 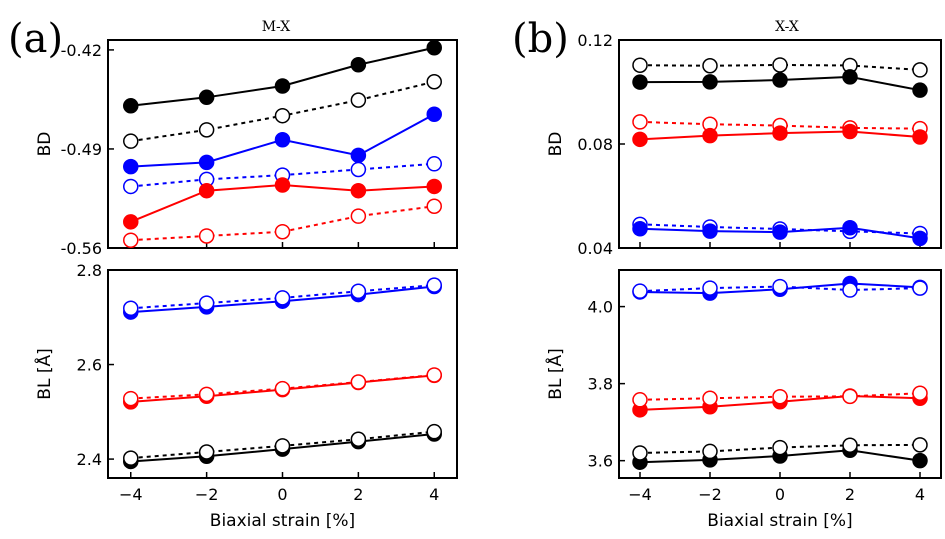 What do you see at coordinates (600, 307) in the screenshot?
I see `y-tick-label: 4.0` at bounding box center [600, 307].